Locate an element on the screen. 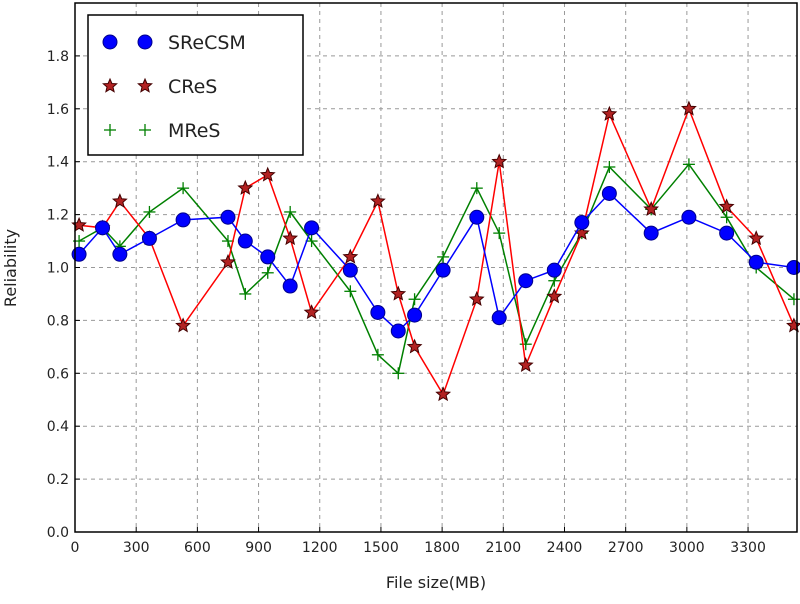 Image resolution: width=800 pixels, height=604 pixels. x-tick-label: 2700 is located at coordinates (626, 548).